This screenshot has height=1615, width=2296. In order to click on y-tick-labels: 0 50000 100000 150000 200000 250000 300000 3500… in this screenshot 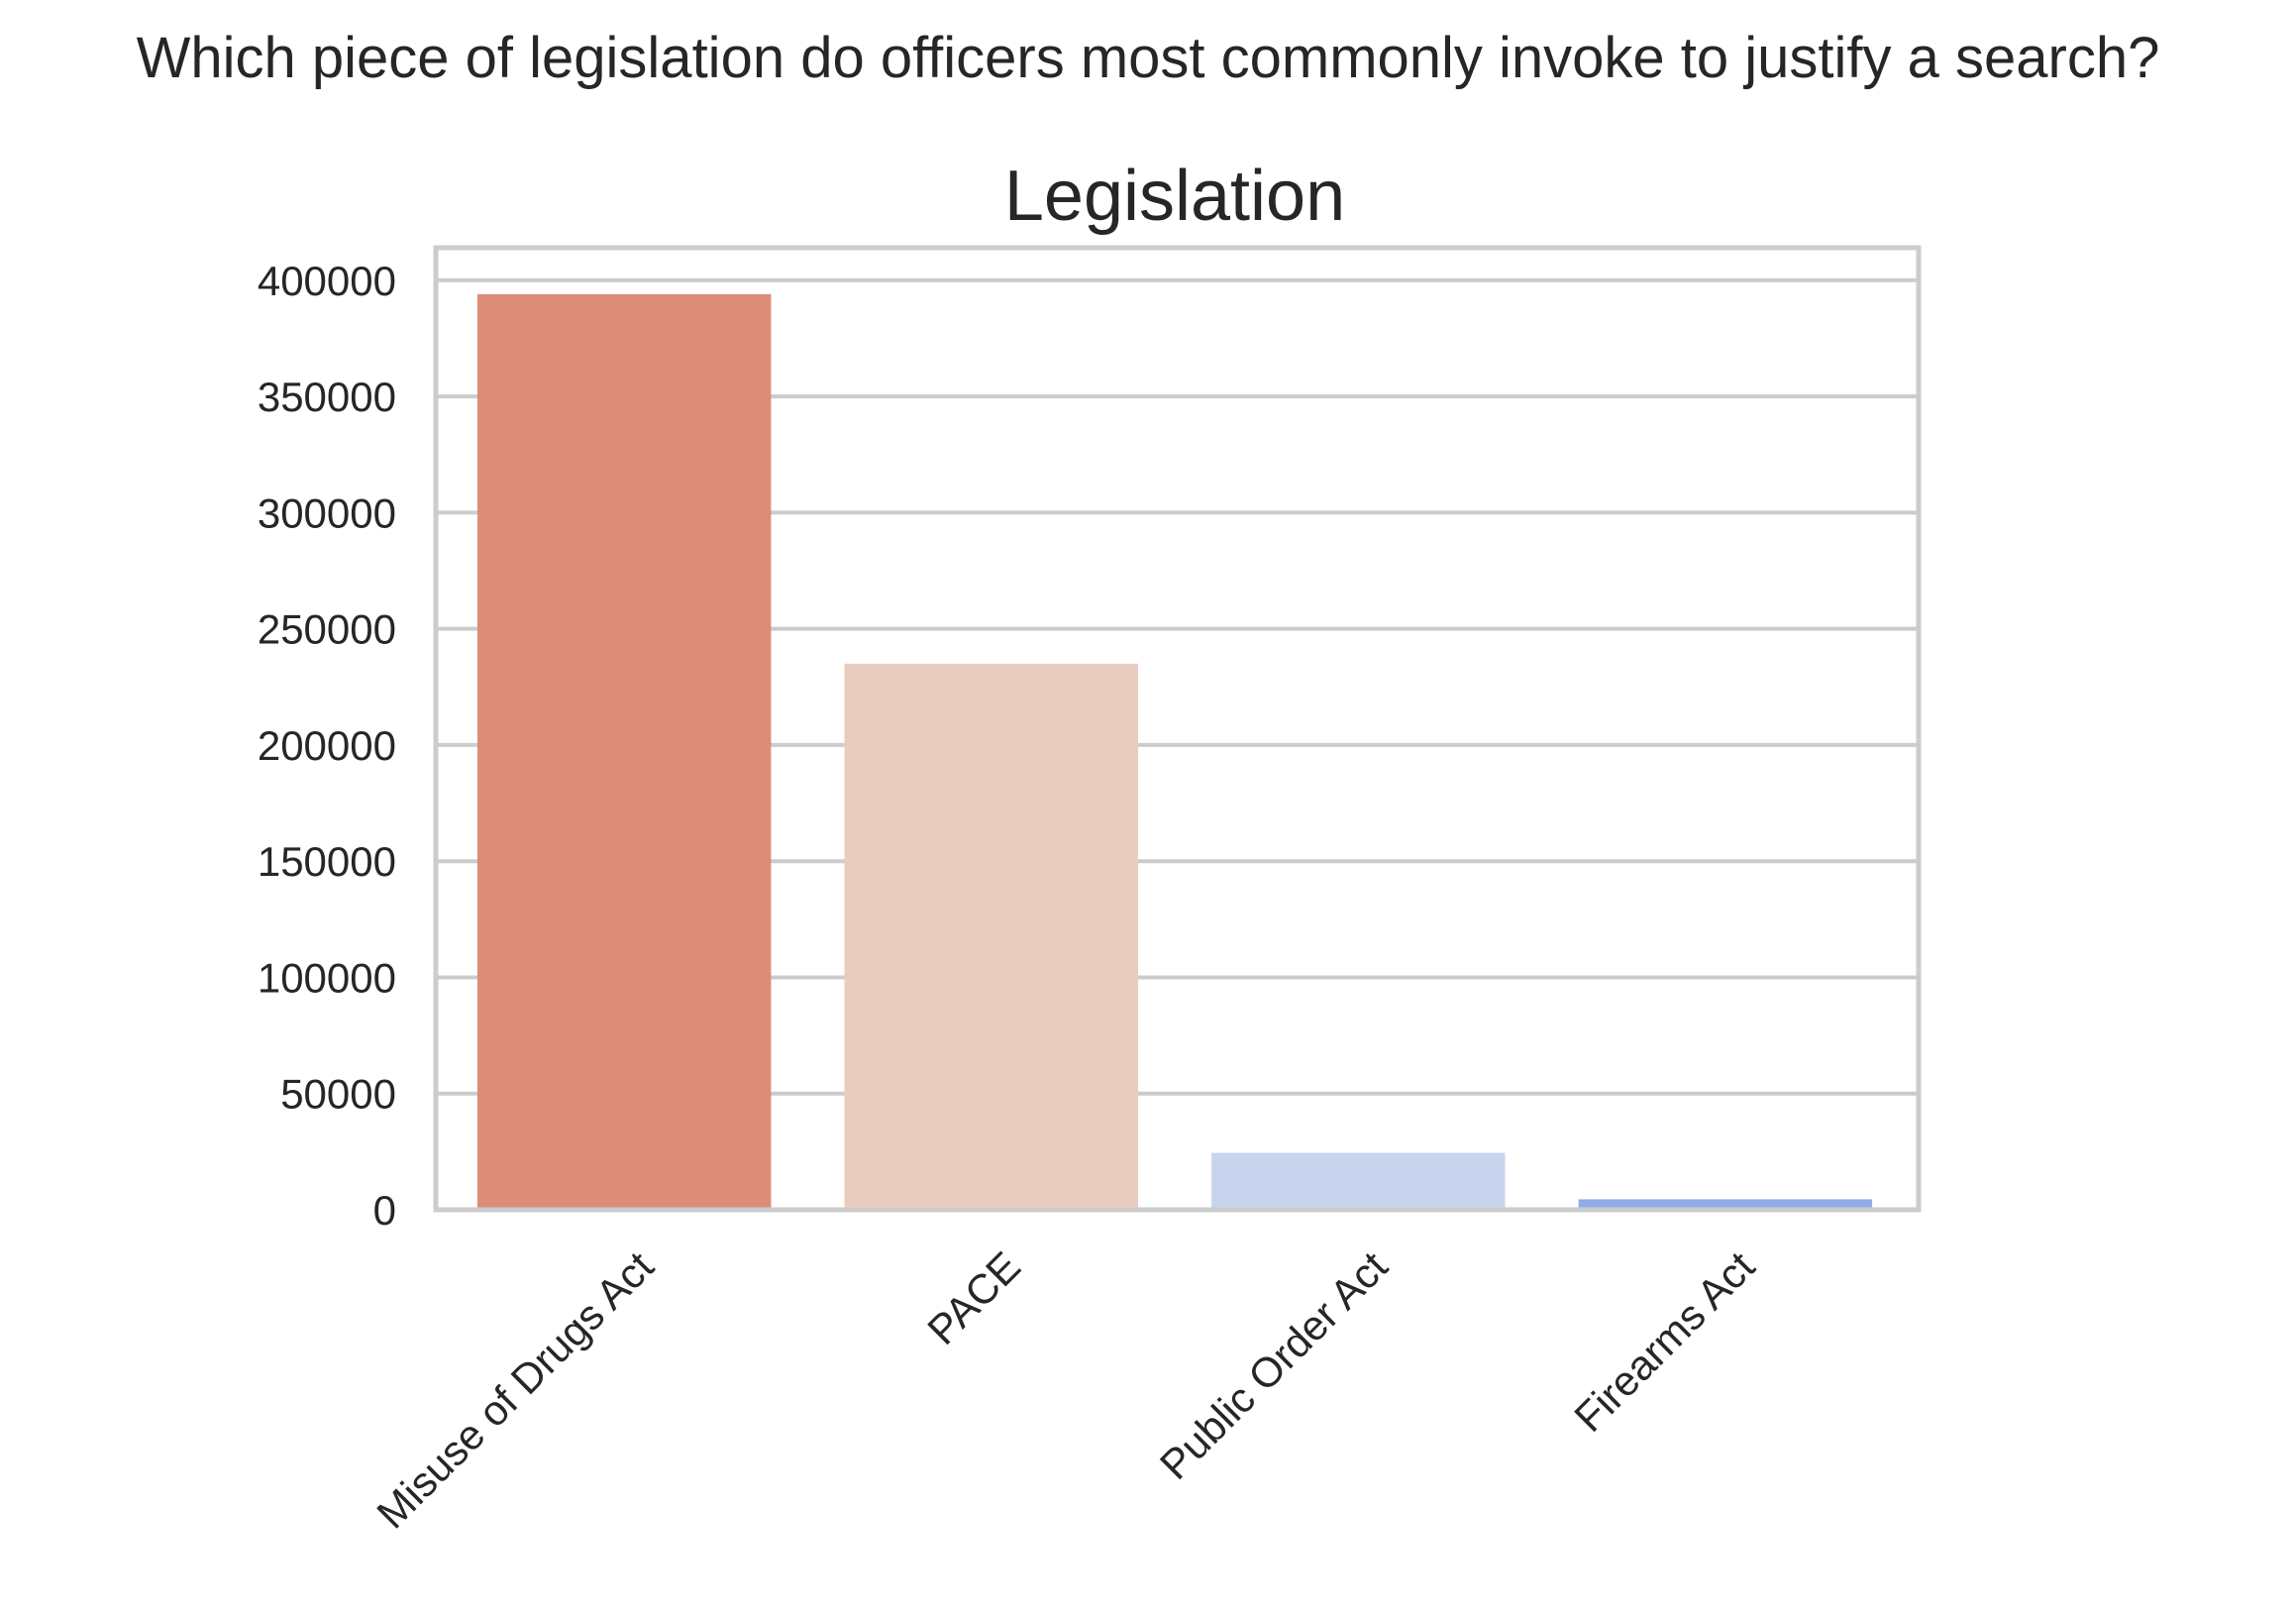, I will do `click(327, 746)`.